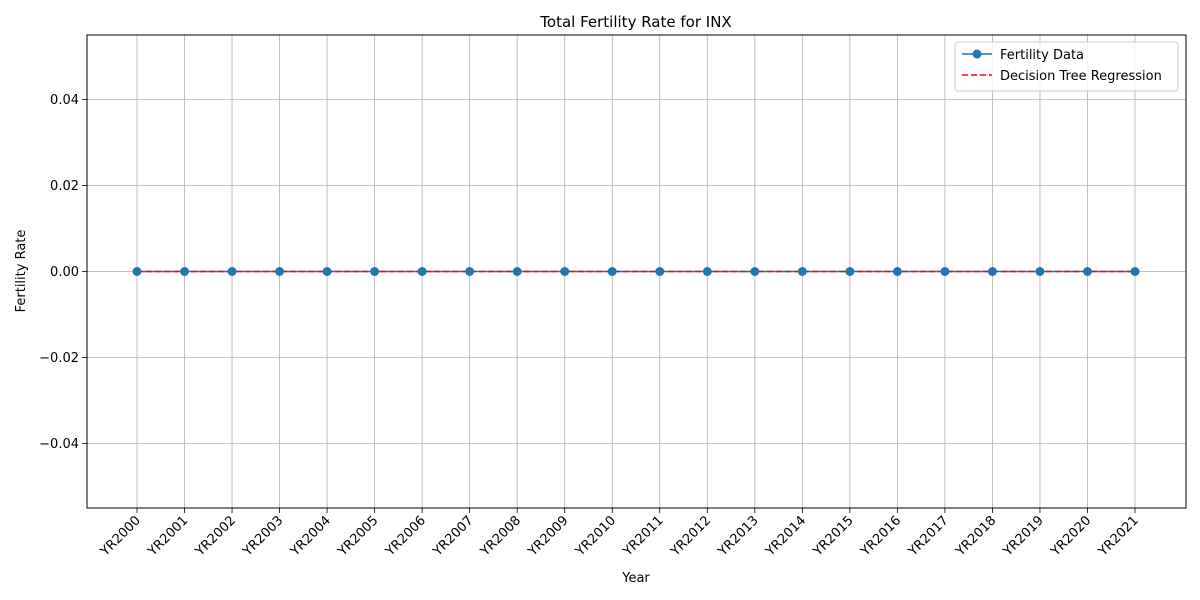 This screenshot has height=600, width=1200. I want to click on y-tick-label: −0.04, so click(59, 444).